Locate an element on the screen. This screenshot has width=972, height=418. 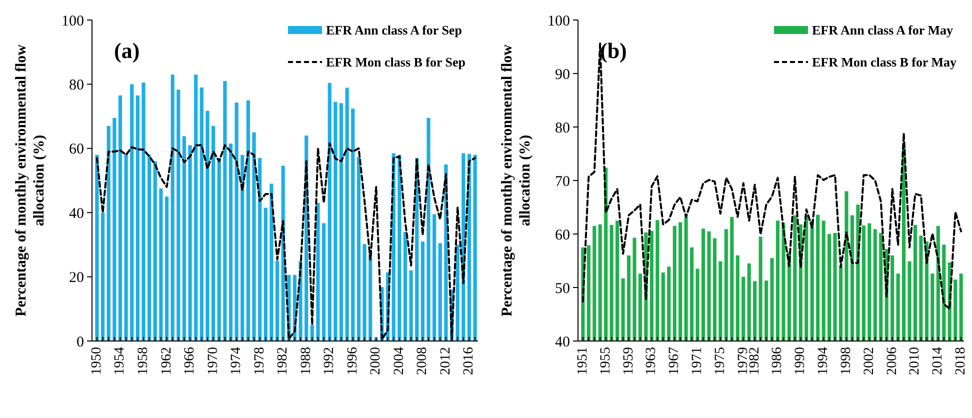
y-tick-label: 0 is located at coordinates (80, 342).